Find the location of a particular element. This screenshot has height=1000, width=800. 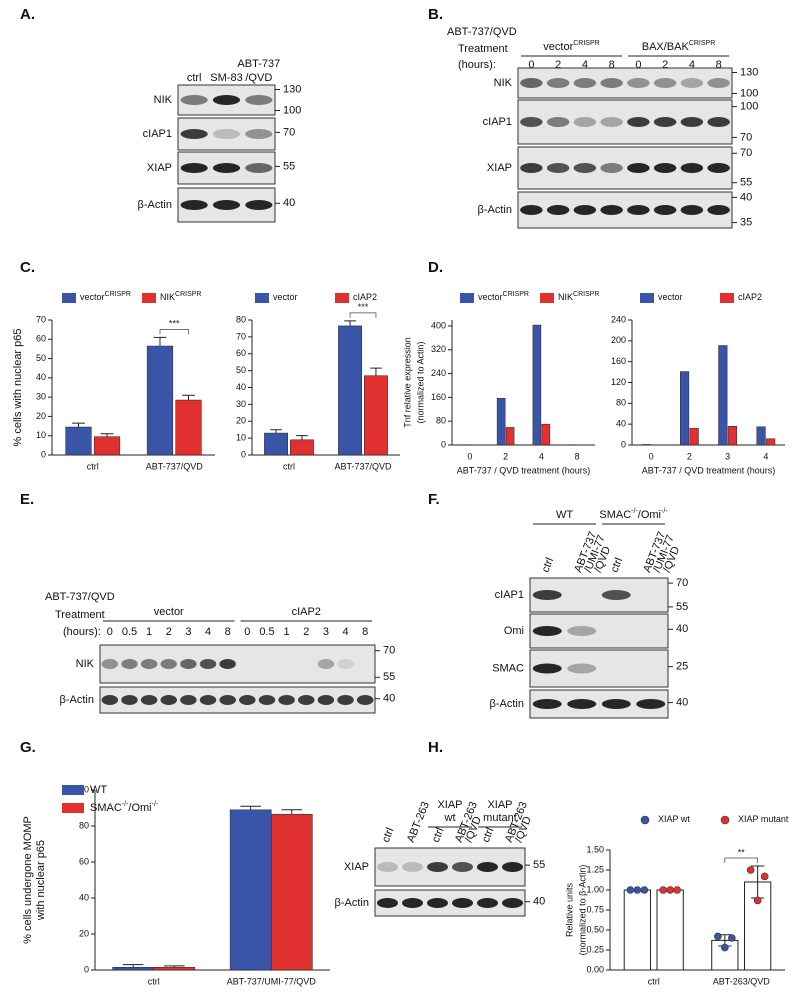

blot-header: ABT-737/QVD is located at coordinates (80, 597).